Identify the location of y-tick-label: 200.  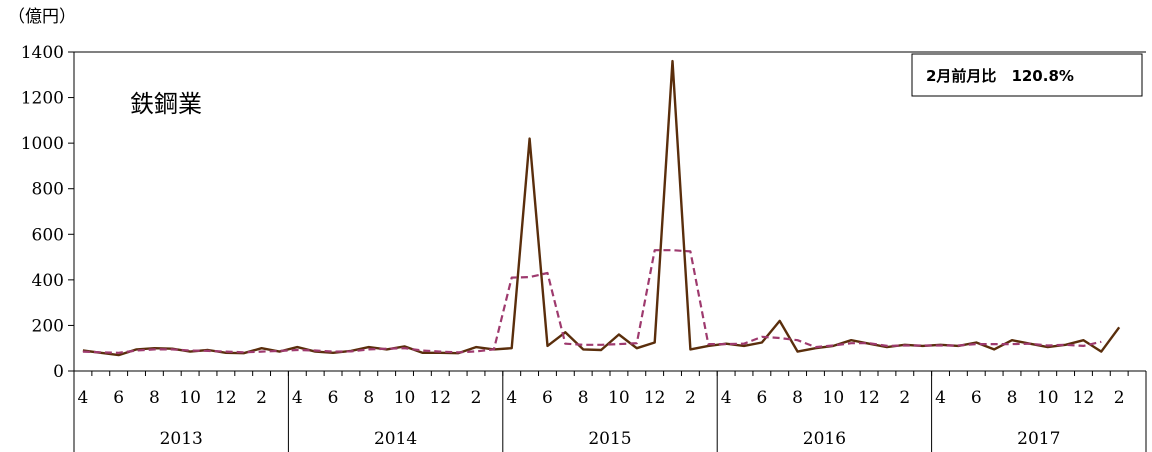
(48, 326).